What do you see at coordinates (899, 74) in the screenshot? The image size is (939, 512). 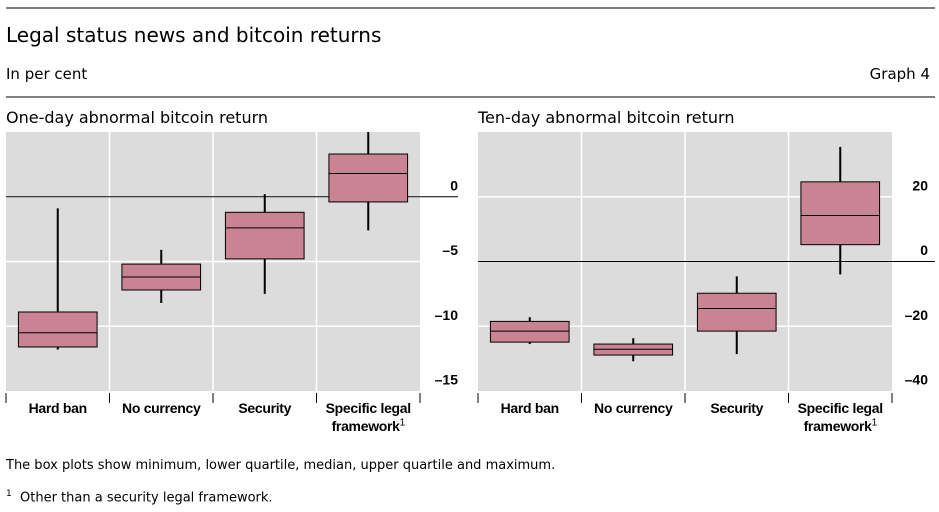 I see `graph-label: Graph 4` at bounding box center [899, 74].